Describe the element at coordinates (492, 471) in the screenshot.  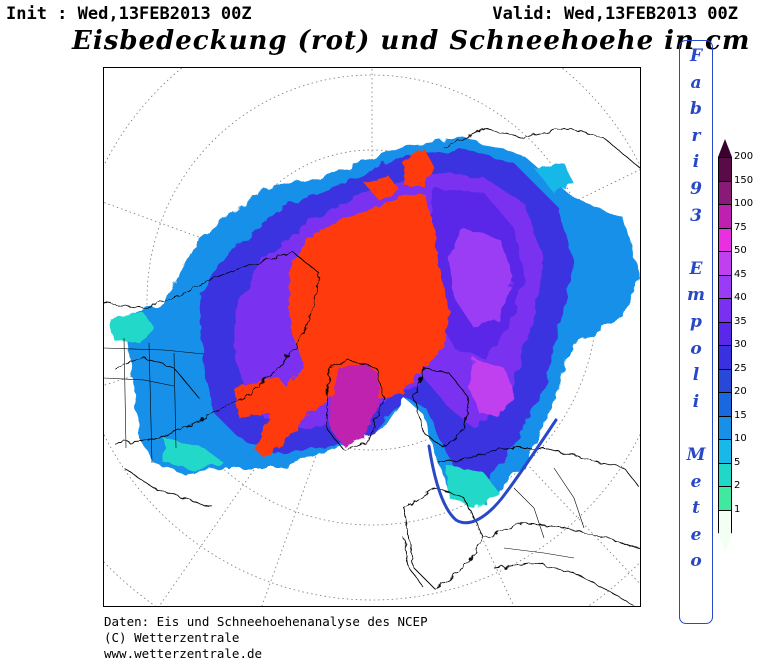
I see `annotation-curve` at that location.